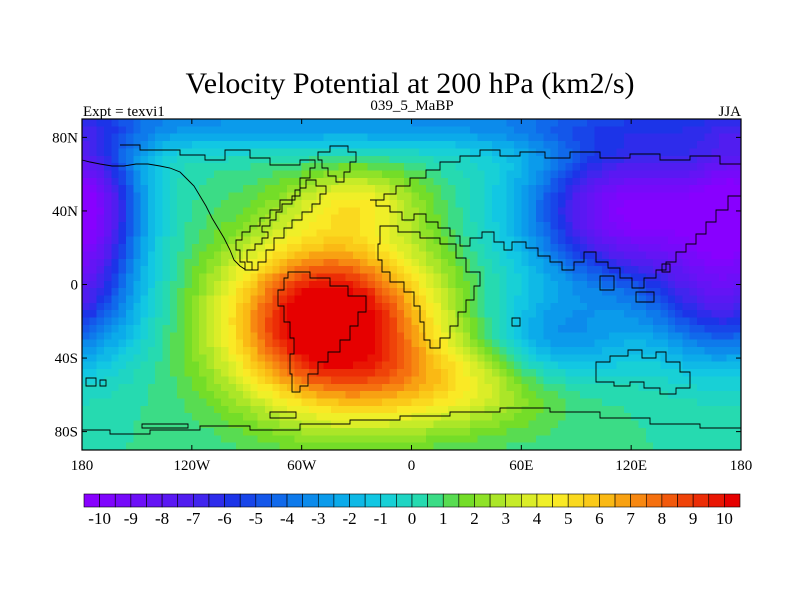 This screenshot has width=800, height=600. Describe the element at coordinates (576, 500) in the screenshot. I see `colorbar-box` at that location.